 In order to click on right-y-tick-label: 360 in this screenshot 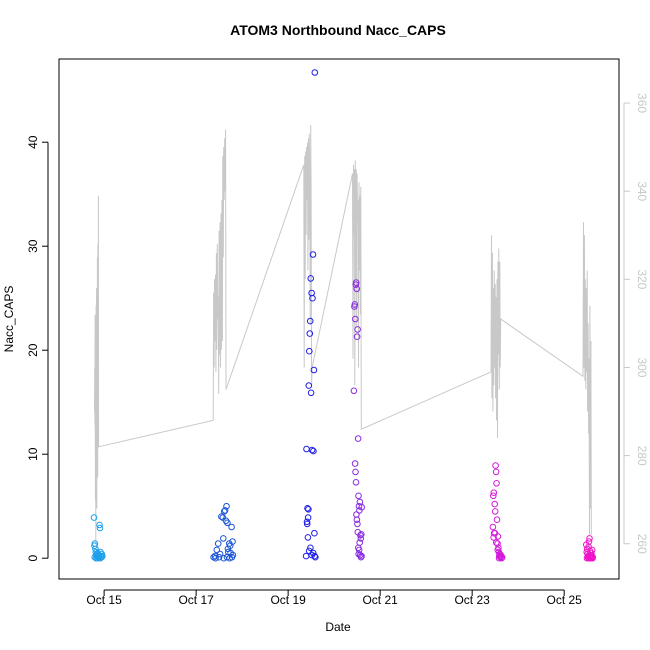, I will do `click(642, 103)`.